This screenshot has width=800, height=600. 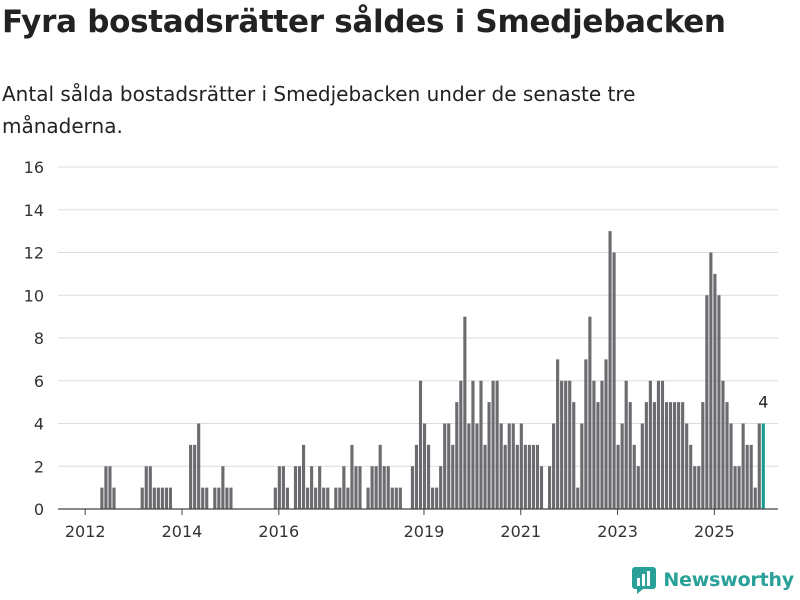 What do you see at coordinates (39, 424) in the screenshot?
I see `y-tick-label: 4` at bounding box center [39, 424].